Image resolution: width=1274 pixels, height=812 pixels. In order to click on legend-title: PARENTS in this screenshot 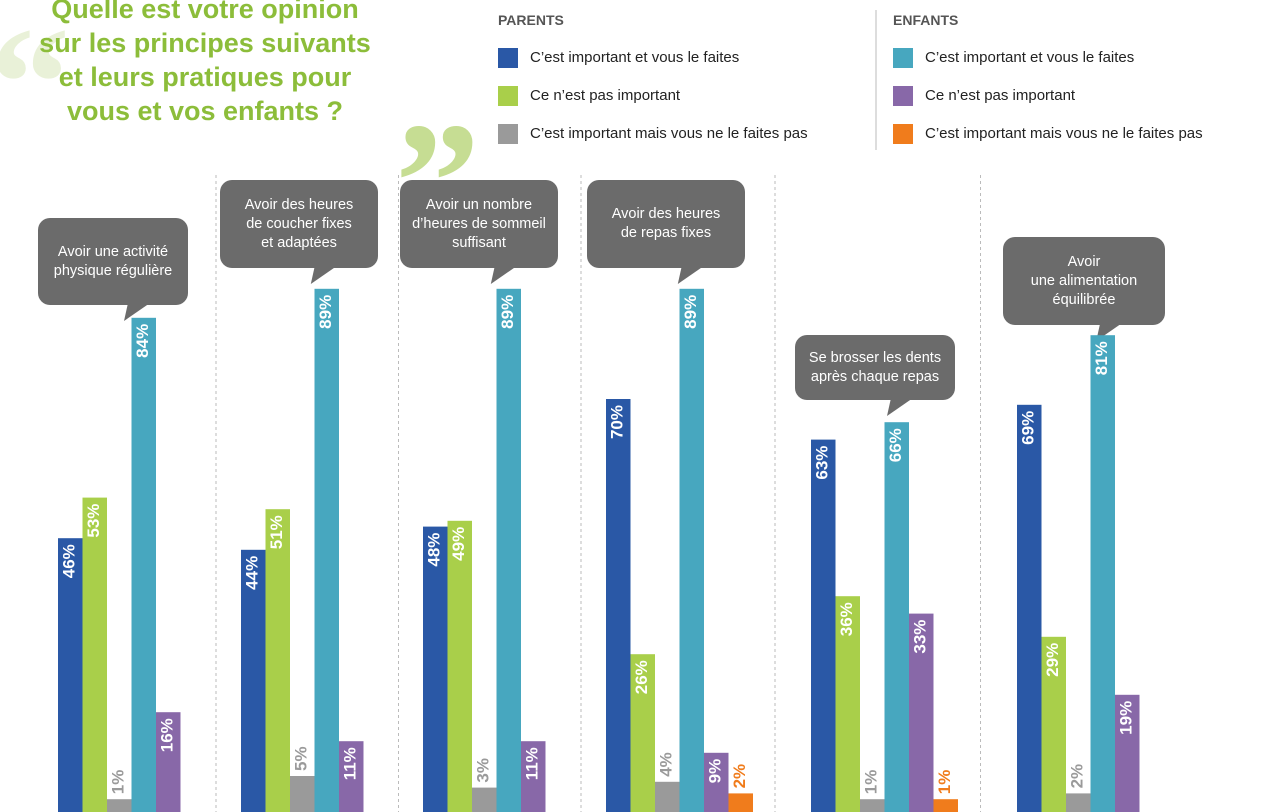, I will do `click(531, 20)`.